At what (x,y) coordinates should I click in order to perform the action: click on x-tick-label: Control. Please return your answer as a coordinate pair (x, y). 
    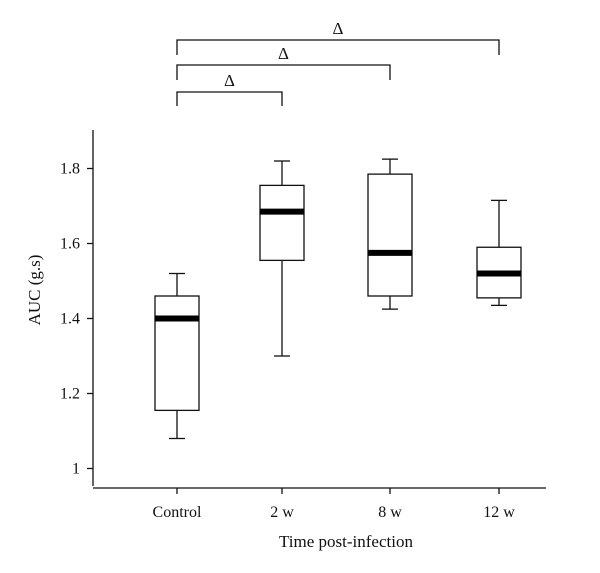
    Looking at the image, I should click on (177, 512).